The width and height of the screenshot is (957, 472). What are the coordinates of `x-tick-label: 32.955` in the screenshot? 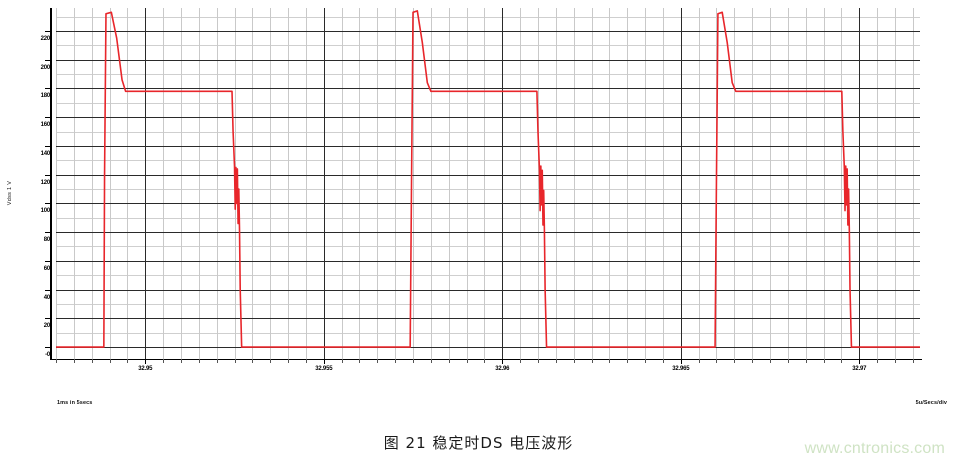 It's located at (324, 369).